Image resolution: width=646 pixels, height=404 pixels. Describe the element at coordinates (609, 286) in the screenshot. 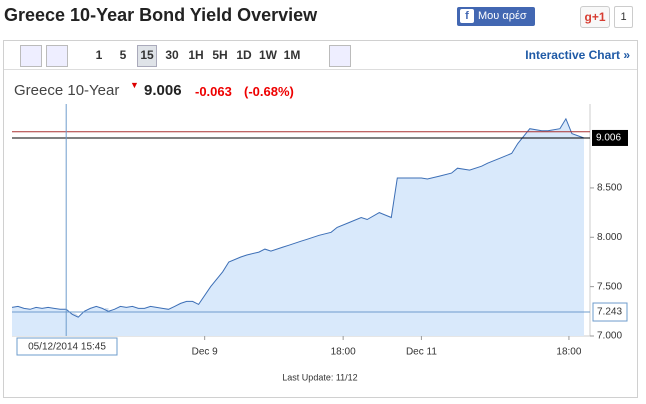

I see `y-tick-label: 7.500` at that location.